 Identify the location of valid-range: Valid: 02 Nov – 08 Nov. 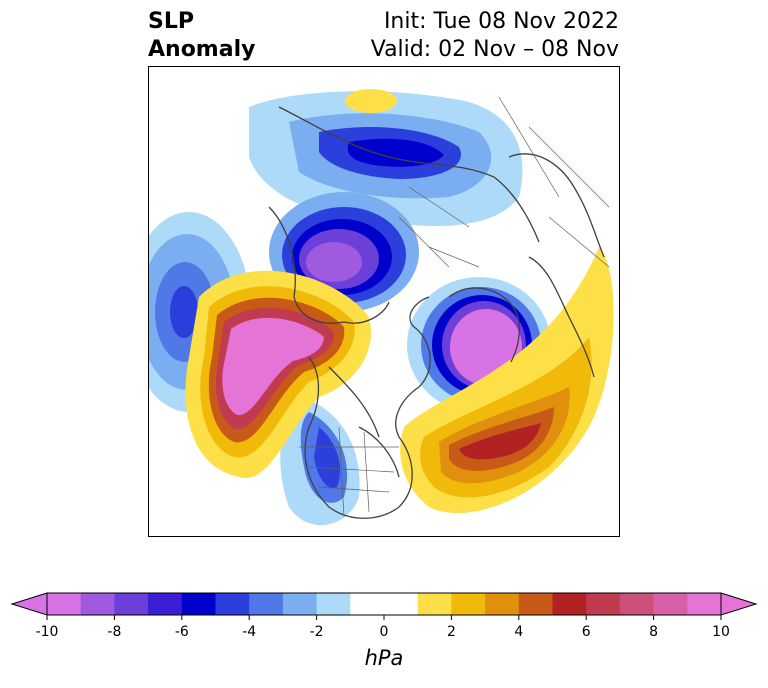
(494, 49).